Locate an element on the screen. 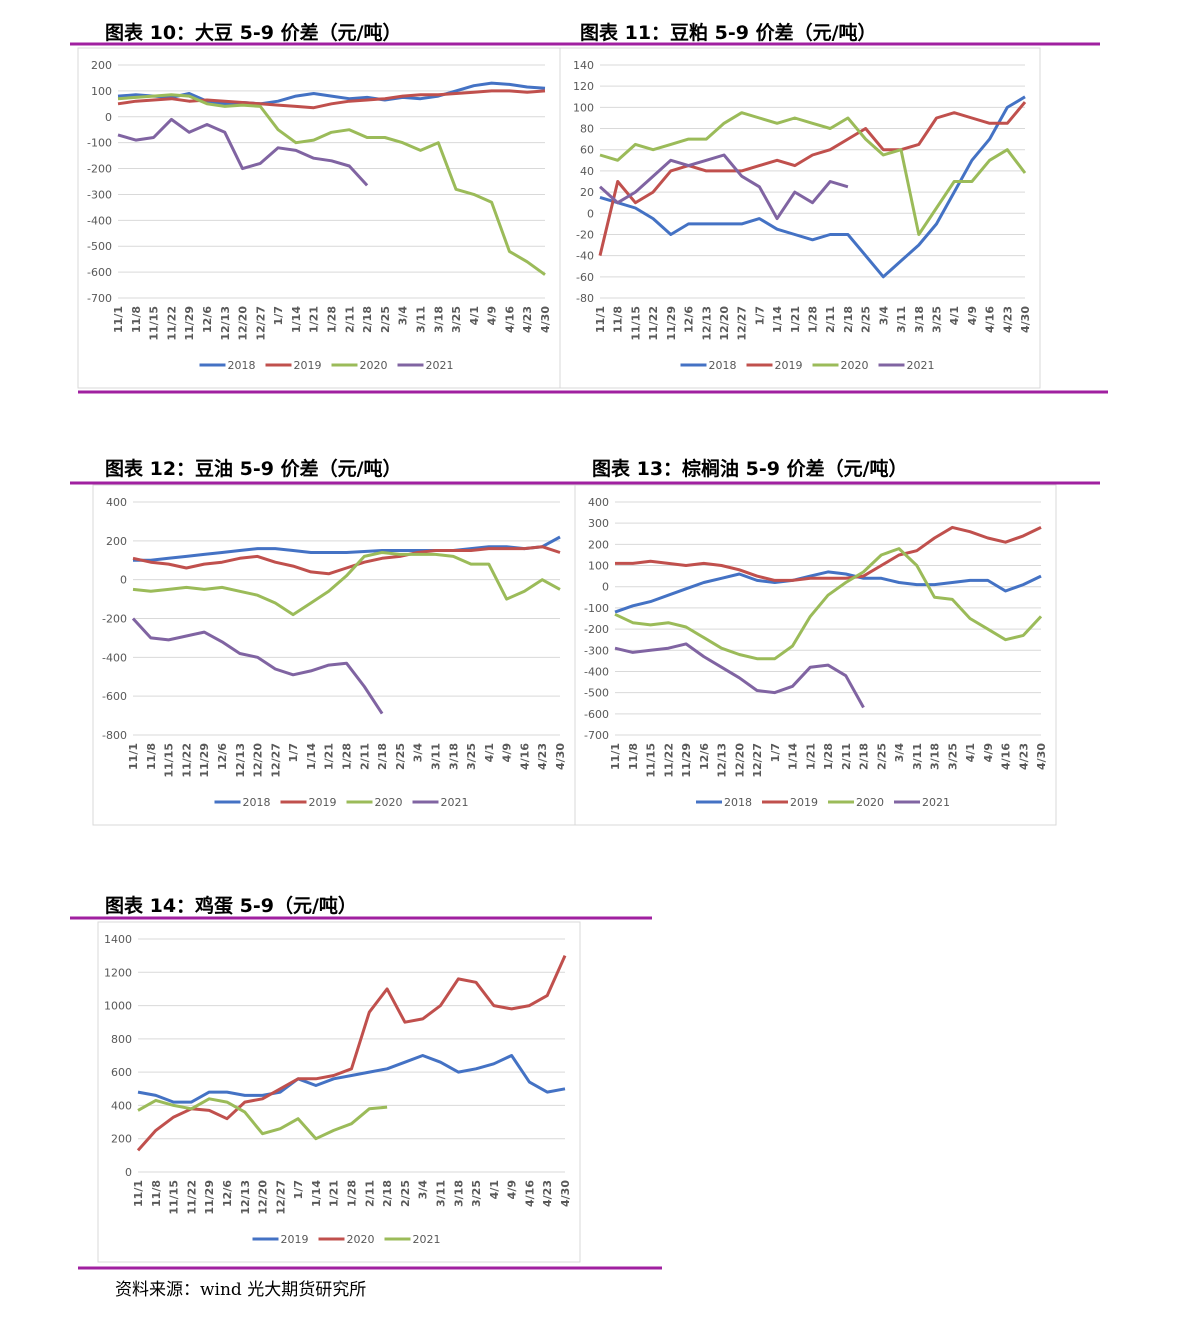 Image resolution: width=1191 pixels, height=1323 pixels. x-tick-label: 1/7 is located at coordinates (293, 752).